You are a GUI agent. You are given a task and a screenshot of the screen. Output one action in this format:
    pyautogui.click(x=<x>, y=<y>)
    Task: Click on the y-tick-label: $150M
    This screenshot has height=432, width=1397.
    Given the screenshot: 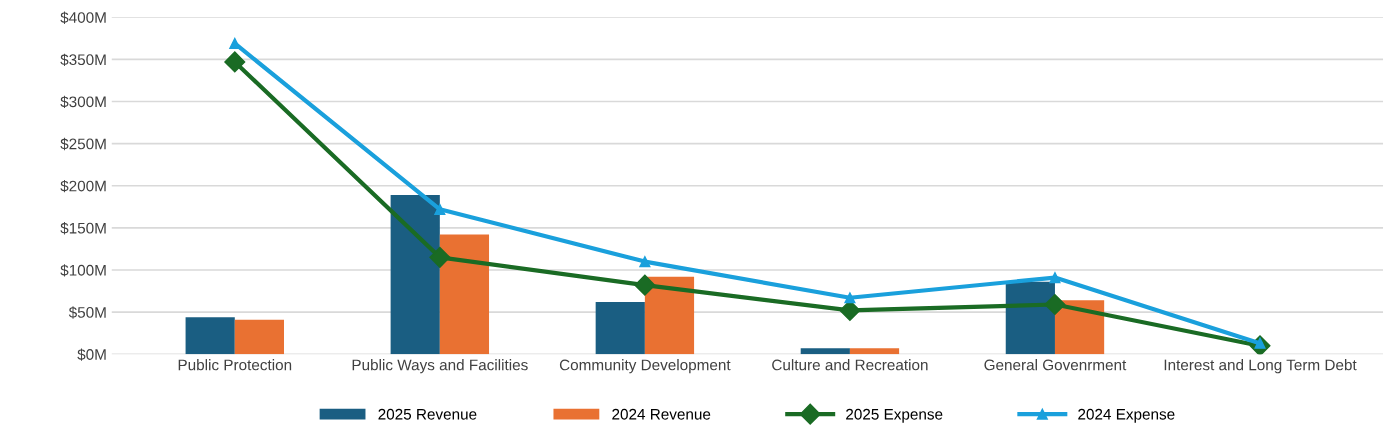 What is the action you would take?
    pyautogui.click(x=83, y=228)
    